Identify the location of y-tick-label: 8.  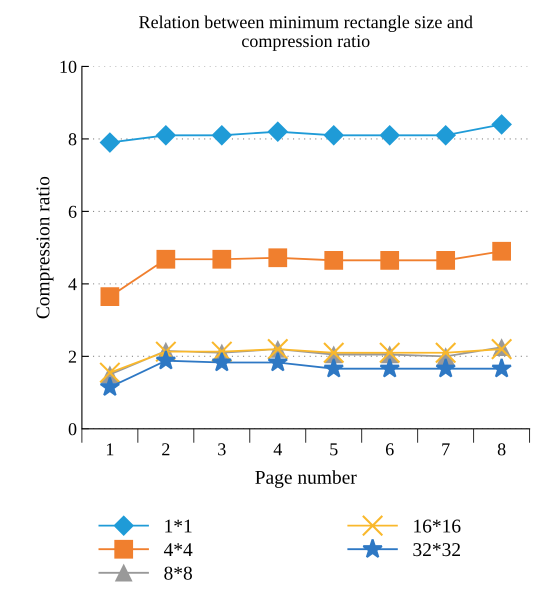
(72, 139).